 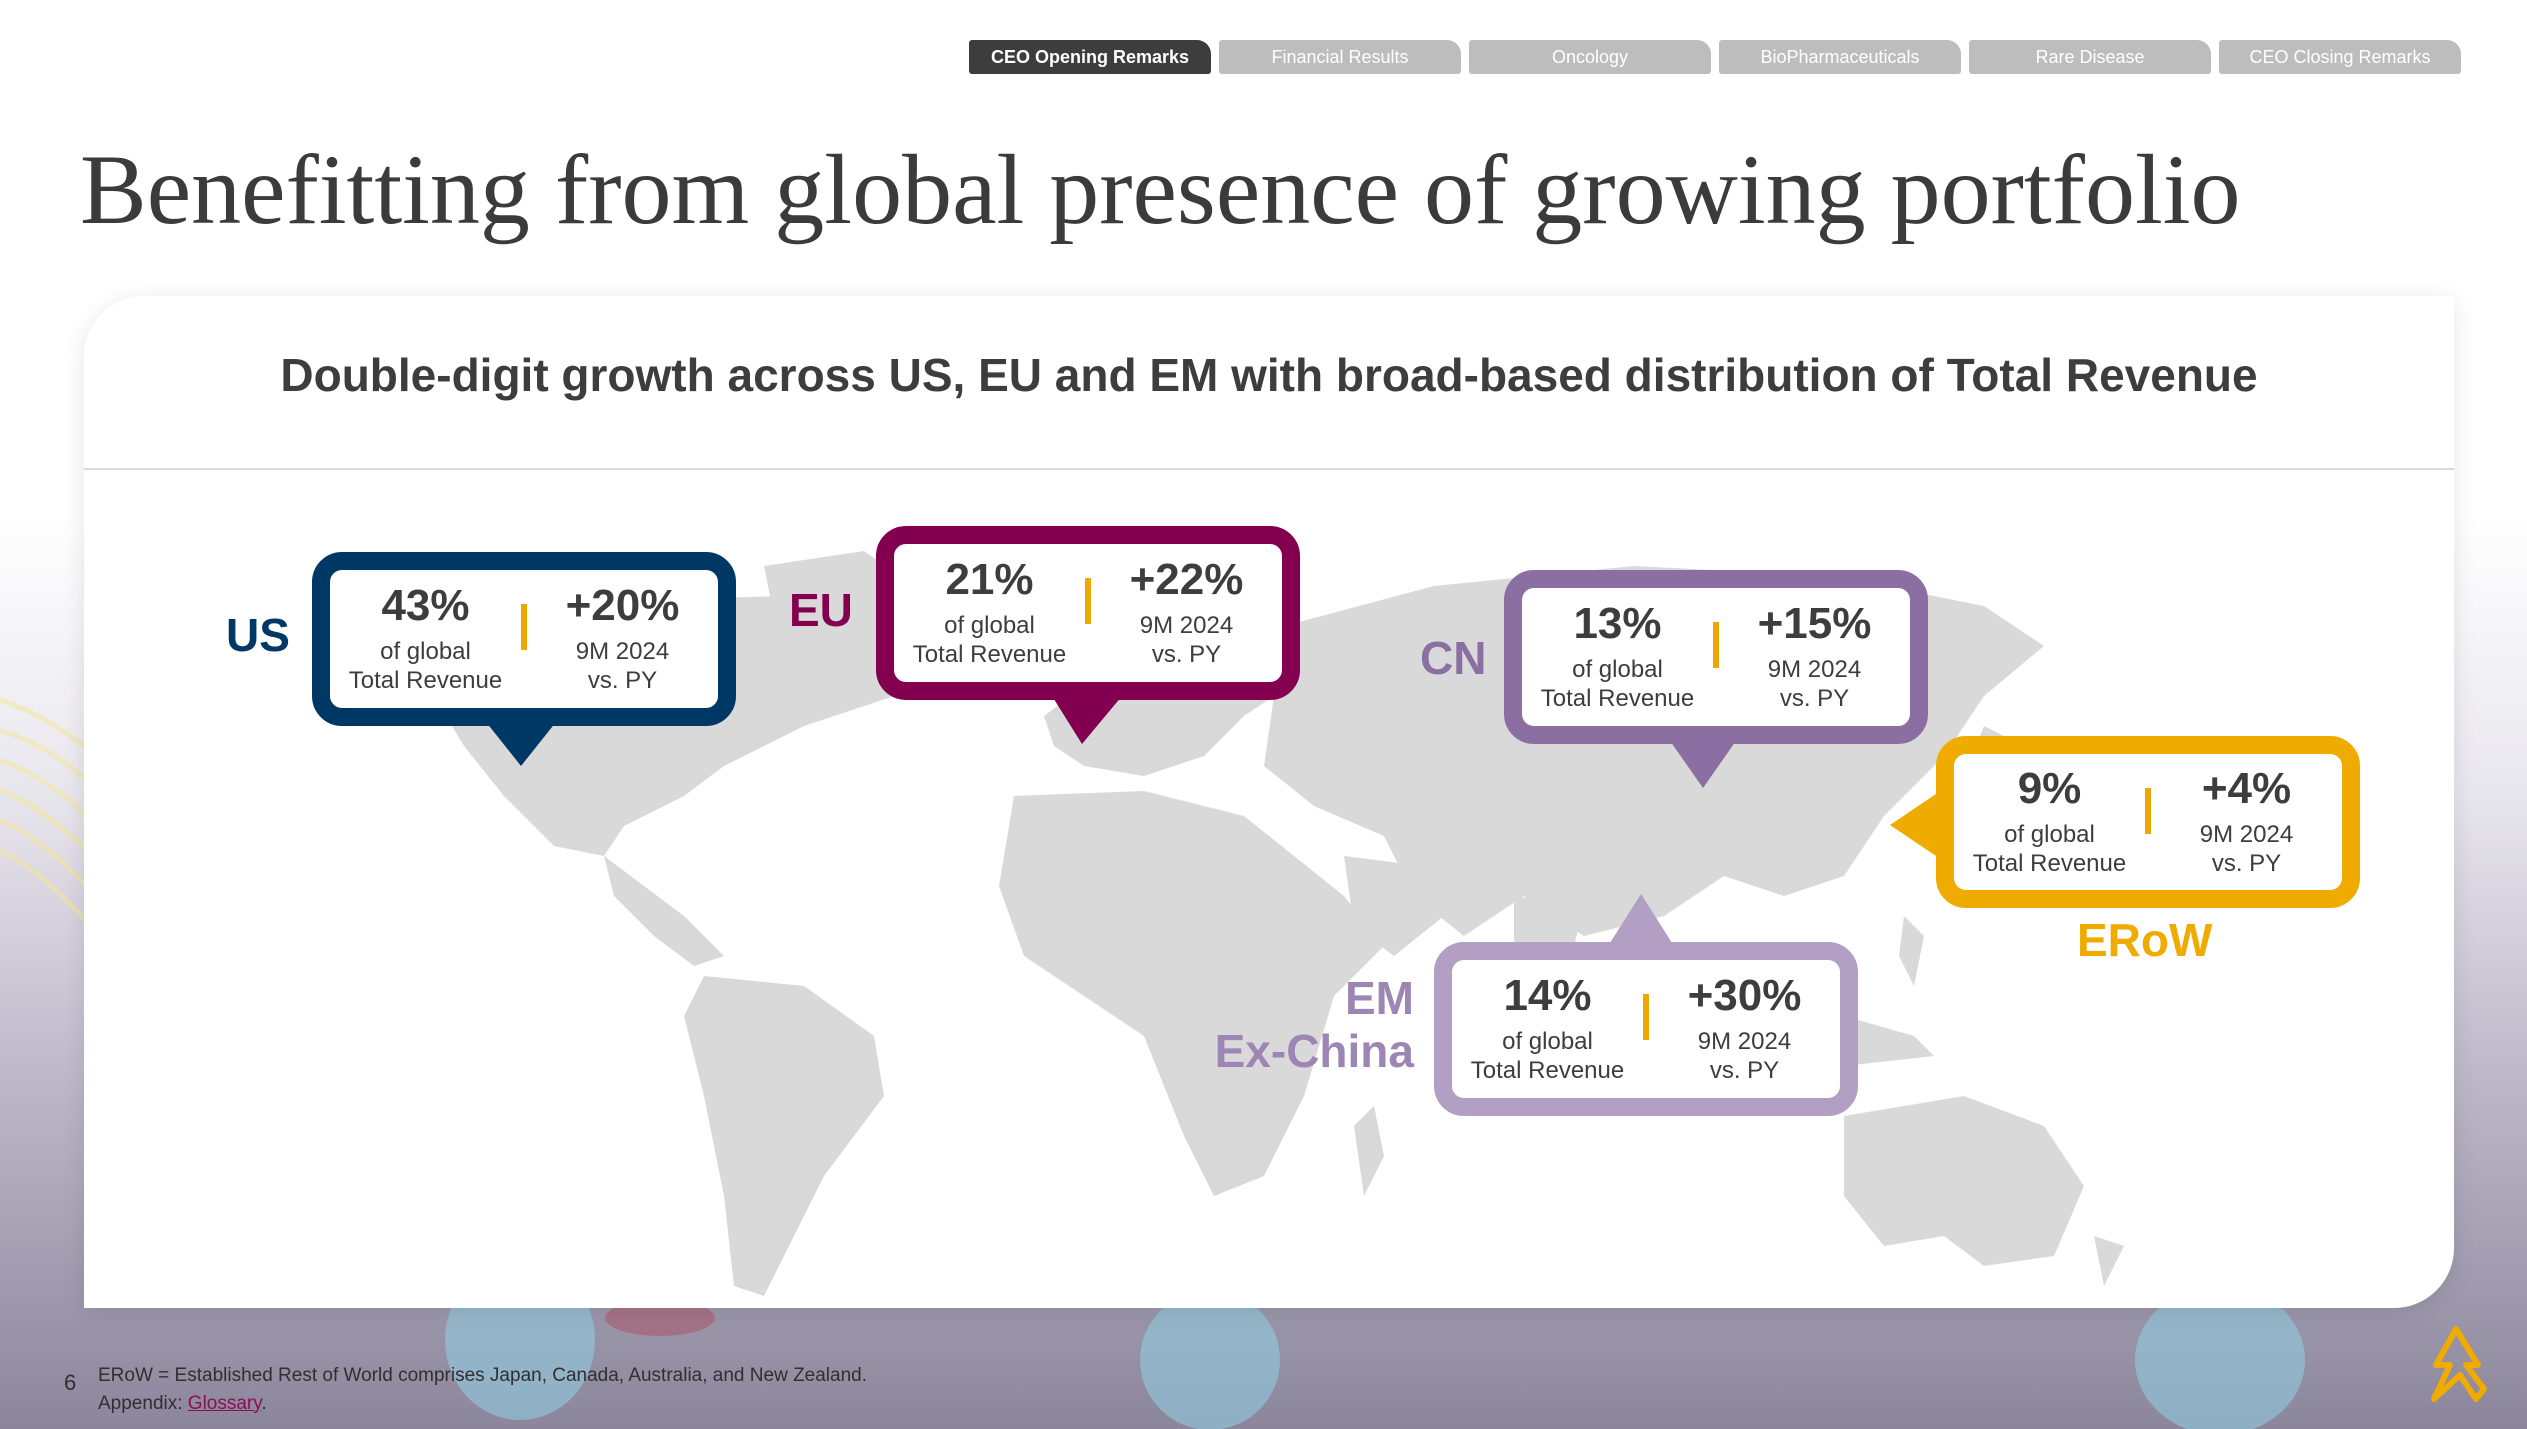 What do you see at coordinates (1703, 763) in the screenshot?
I see `cn-bubble-pointer` at bounding box center [1703, 763].